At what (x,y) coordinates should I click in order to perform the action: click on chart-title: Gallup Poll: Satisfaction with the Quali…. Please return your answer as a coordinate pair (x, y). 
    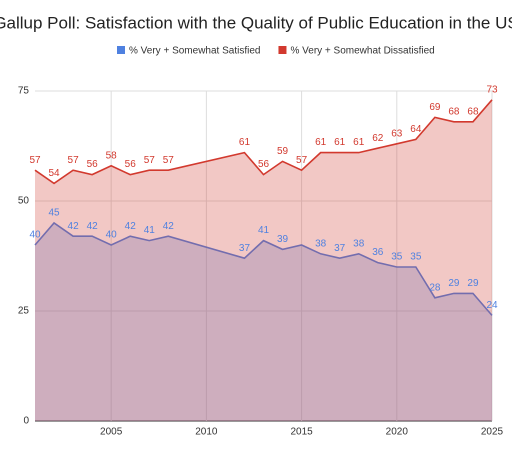
    Looking at the image, I should click on (256, 22).